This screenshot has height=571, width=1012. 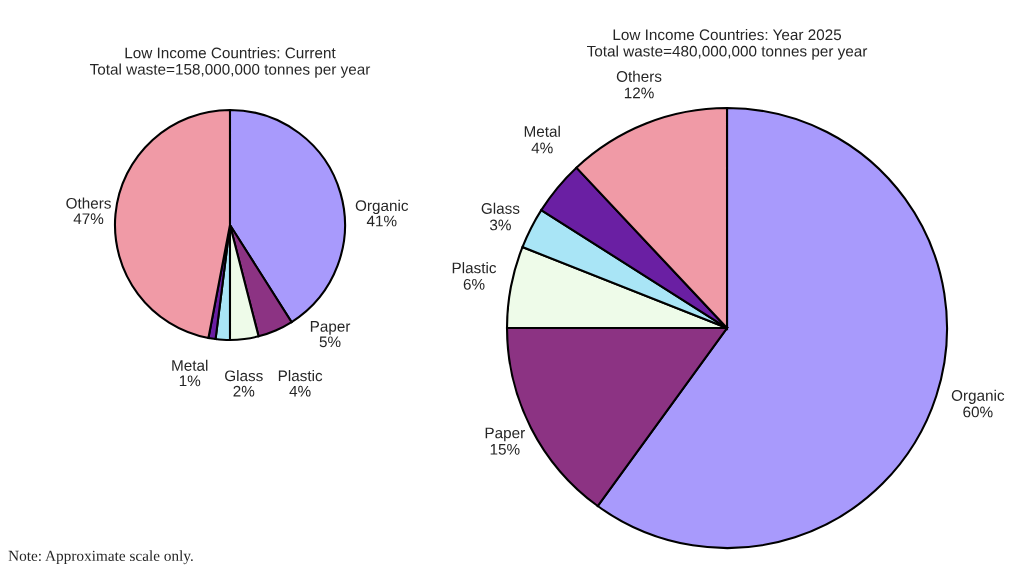 I want to click on data-label: 60%, so click(x=978, y=412).